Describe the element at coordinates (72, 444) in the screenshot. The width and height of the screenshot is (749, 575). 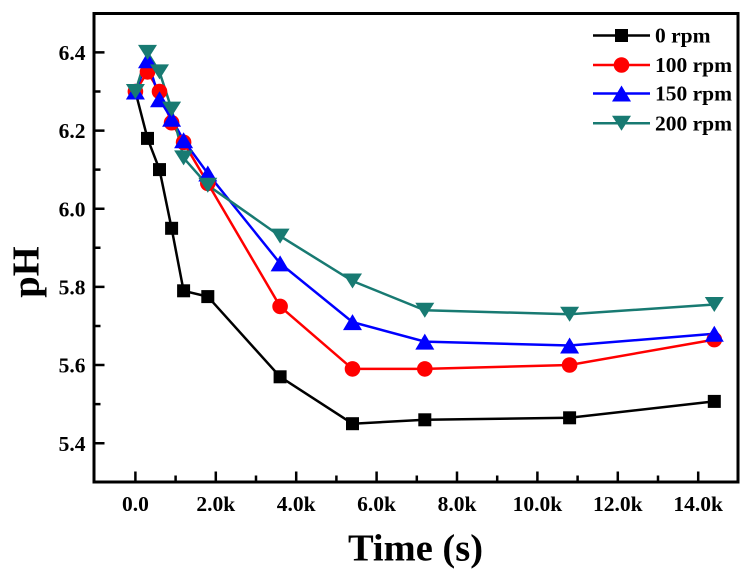
I see `svg-text: 5.4` at that location.